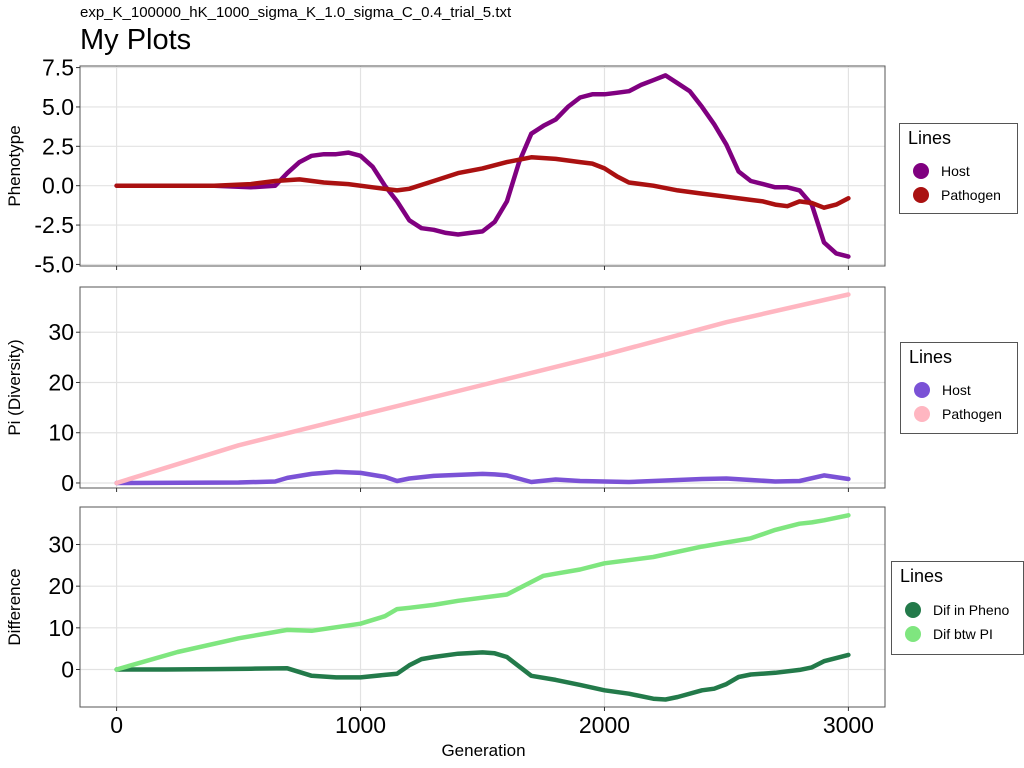 The image size is (1024, 768). Describe the element at coordinates (360, 725) in the screenshot. I see `x-tick-label: 1000` at that location.